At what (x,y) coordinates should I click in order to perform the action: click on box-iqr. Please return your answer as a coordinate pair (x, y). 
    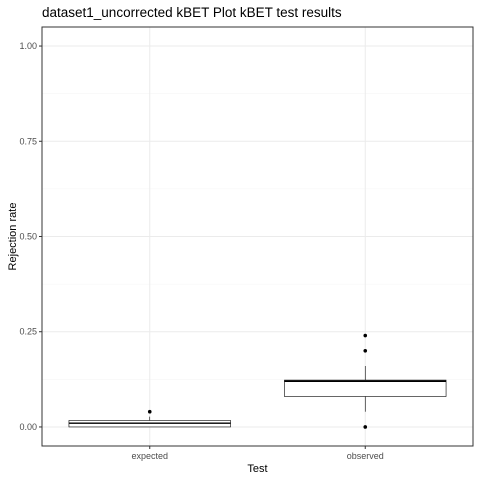
    Looking at the image, I should click on (365, 388).